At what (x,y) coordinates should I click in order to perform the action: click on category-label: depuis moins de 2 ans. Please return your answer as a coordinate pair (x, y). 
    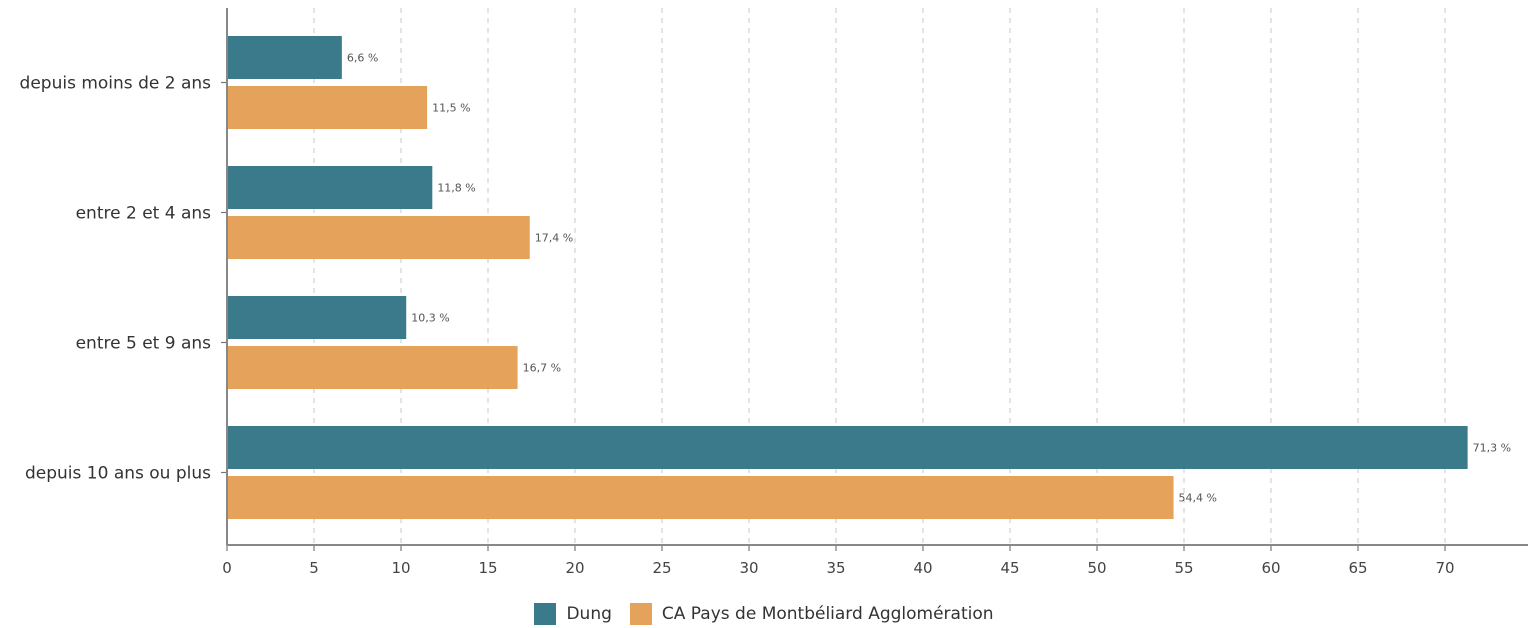
    Looking at the image, I should click on (116, 84).